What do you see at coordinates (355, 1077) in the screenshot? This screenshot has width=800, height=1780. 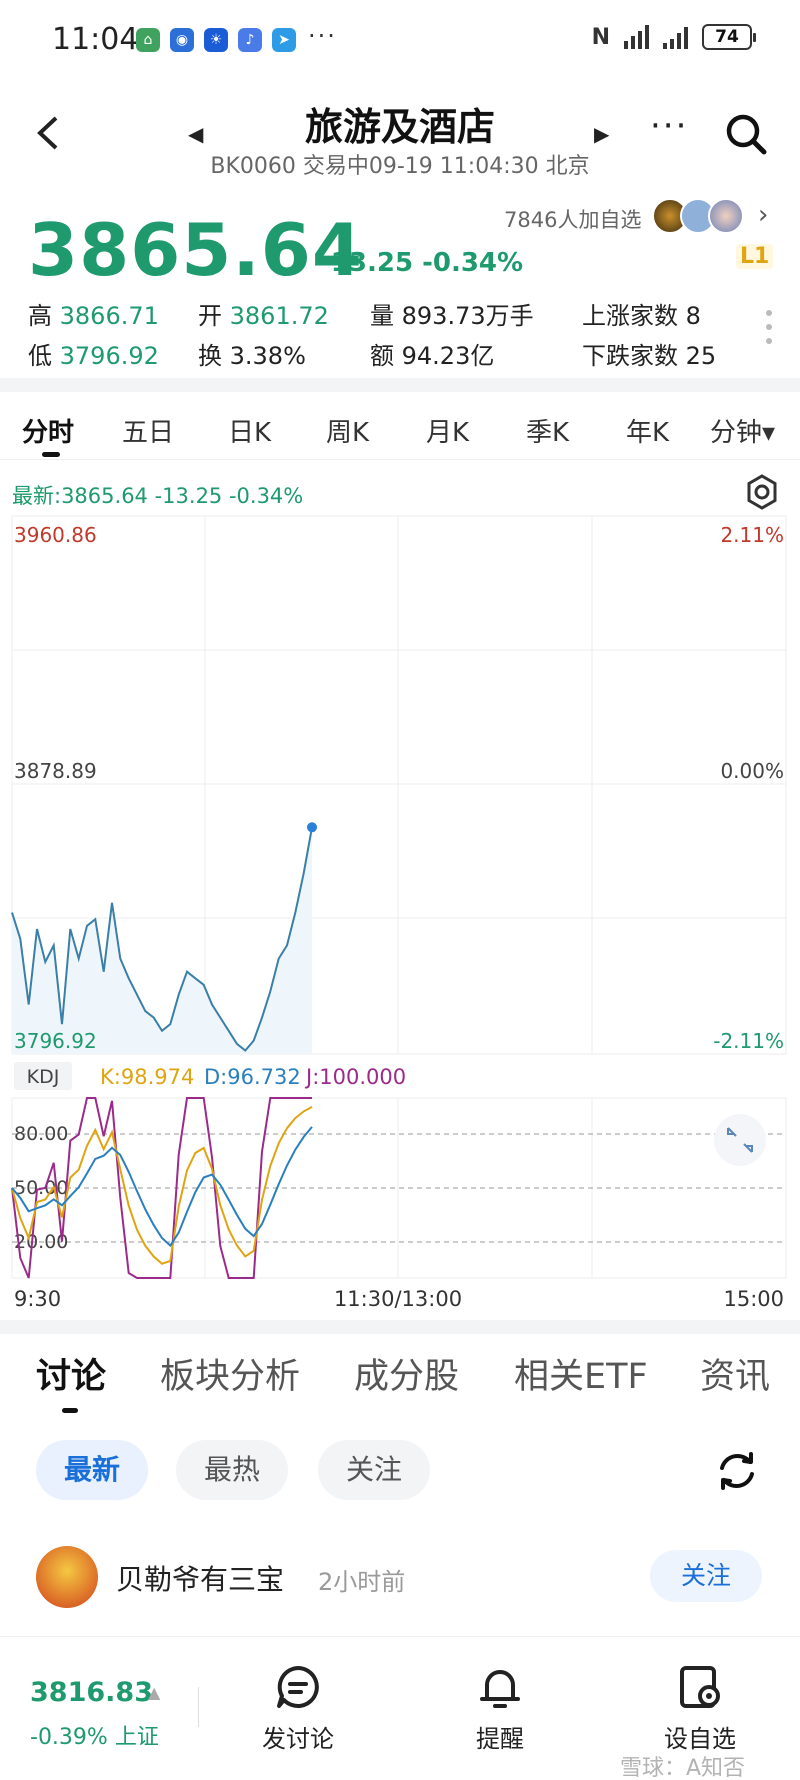 I see `kdj-j-value: J:100.000` at bounding box center [355, 1077].